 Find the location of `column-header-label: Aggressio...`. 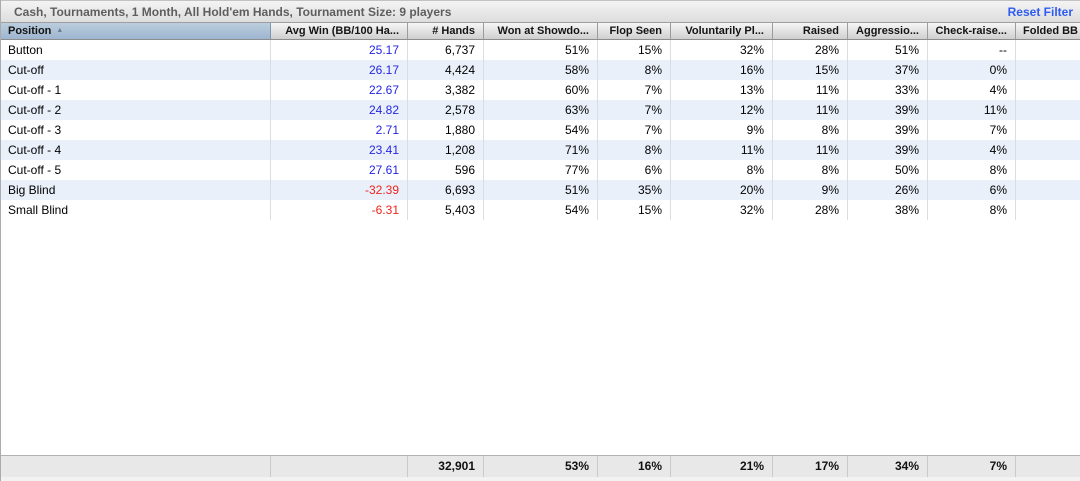

column-header-label: Aggressio... is located at coordinates (887, 31).